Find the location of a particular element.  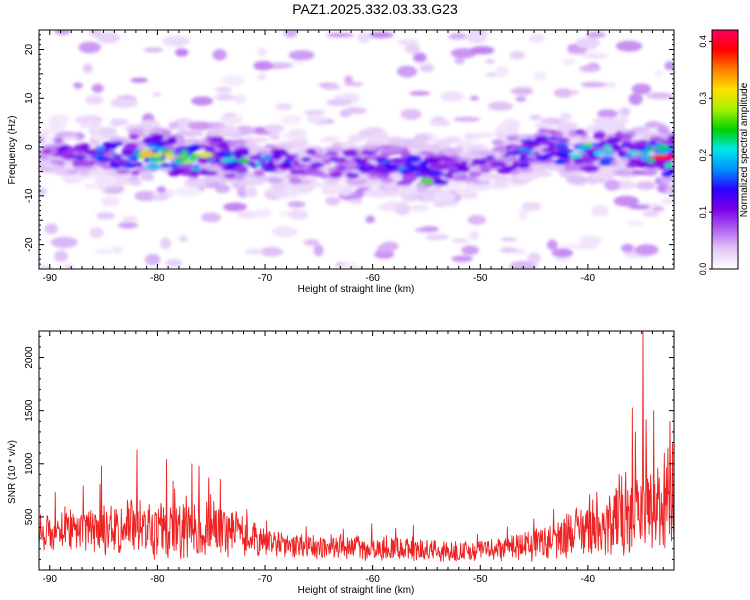

heatmap-hotspot is located at coordinates (660, 157).